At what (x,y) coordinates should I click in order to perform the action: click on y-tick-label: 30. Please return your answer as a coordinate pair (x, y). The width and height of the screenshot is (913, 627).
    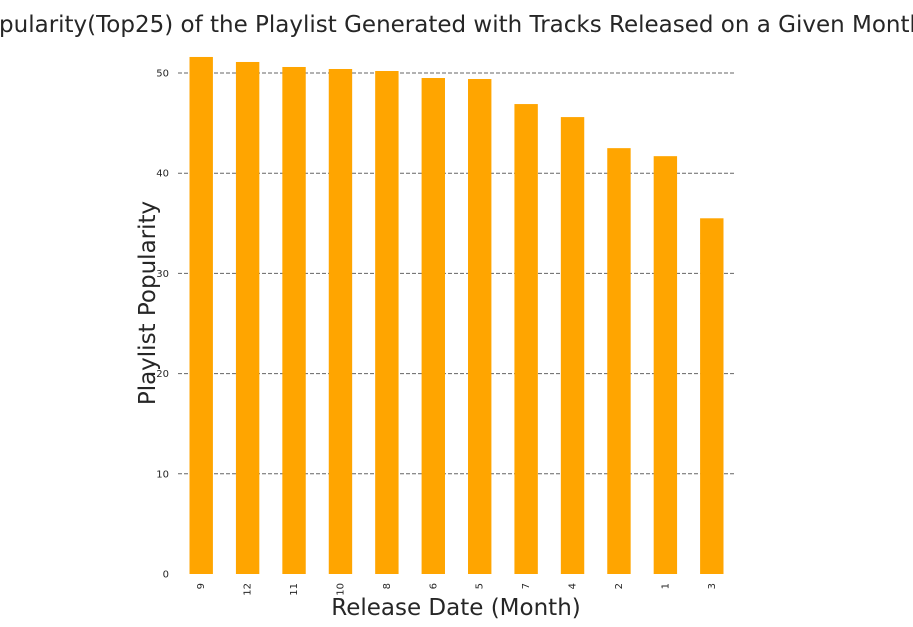
    Looking at the image, I should click on (162, 274).